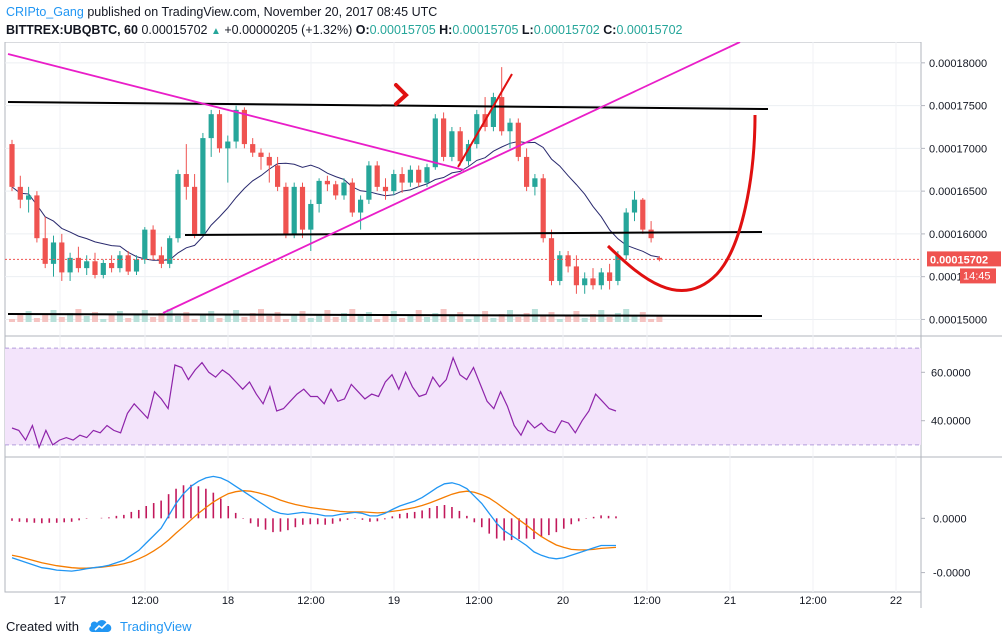 Image resolution: width=1002 pixels, height=643 pixels. Describe the element at coordinates (681, 203) in the screenshot. I see `projected-recovery-curve` at that location.